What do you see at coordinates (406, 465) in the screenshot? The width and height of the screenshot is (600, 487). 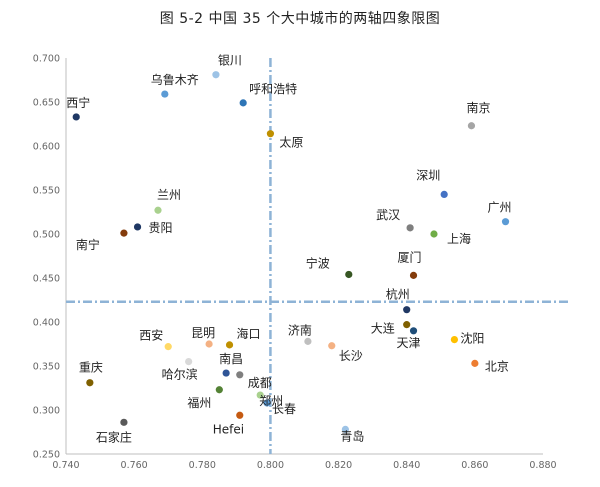 I see `x-tick-label: 0.840` at bounding box center [406, 465].